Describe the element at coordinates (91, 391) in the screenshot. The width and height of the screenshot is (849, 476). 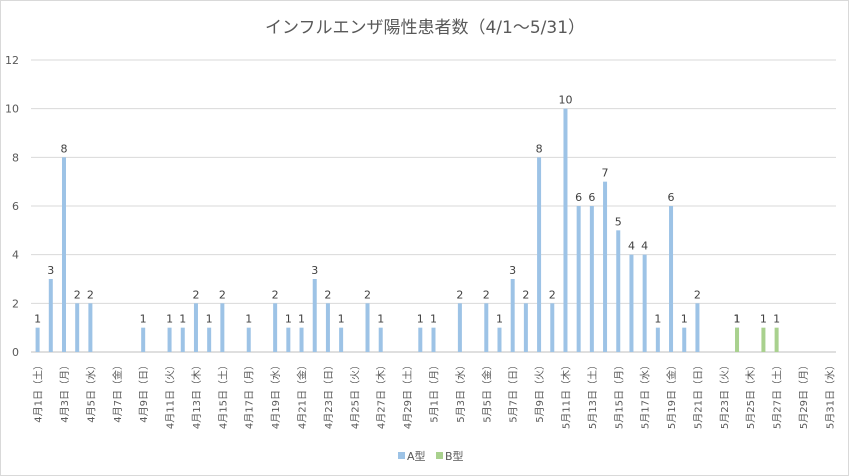
I see `x-tick-label: 4月5日（水）` at that location.